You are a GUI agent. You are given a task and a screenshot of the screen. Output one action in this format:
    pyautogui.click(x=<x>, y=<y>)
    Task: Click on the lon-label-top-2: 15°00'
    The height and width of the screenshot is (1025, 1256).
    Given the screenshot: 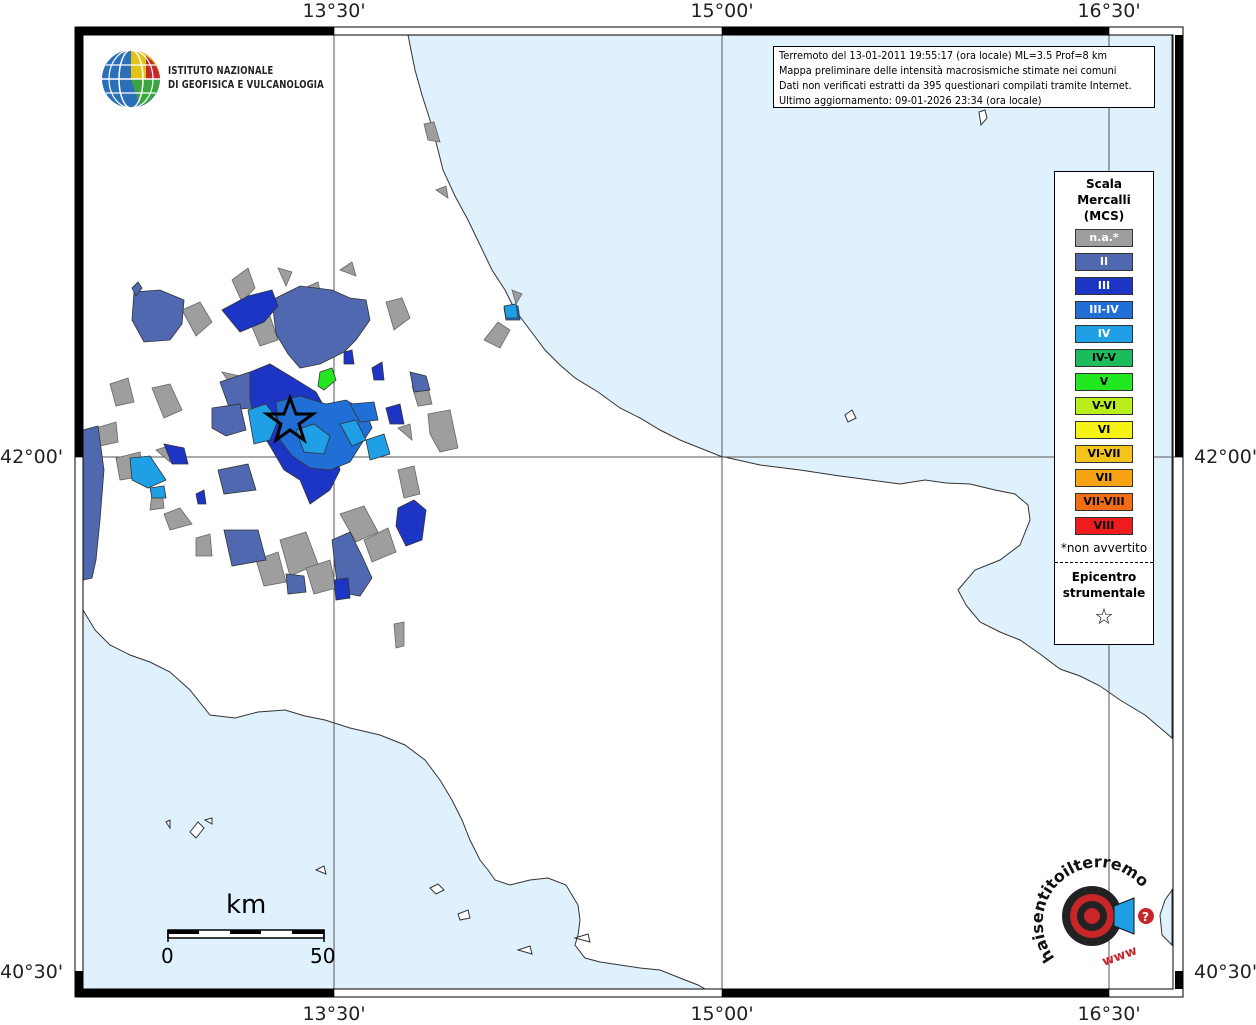 What is the action you would take?
    pyautogui.click(x=722, y=11)
    